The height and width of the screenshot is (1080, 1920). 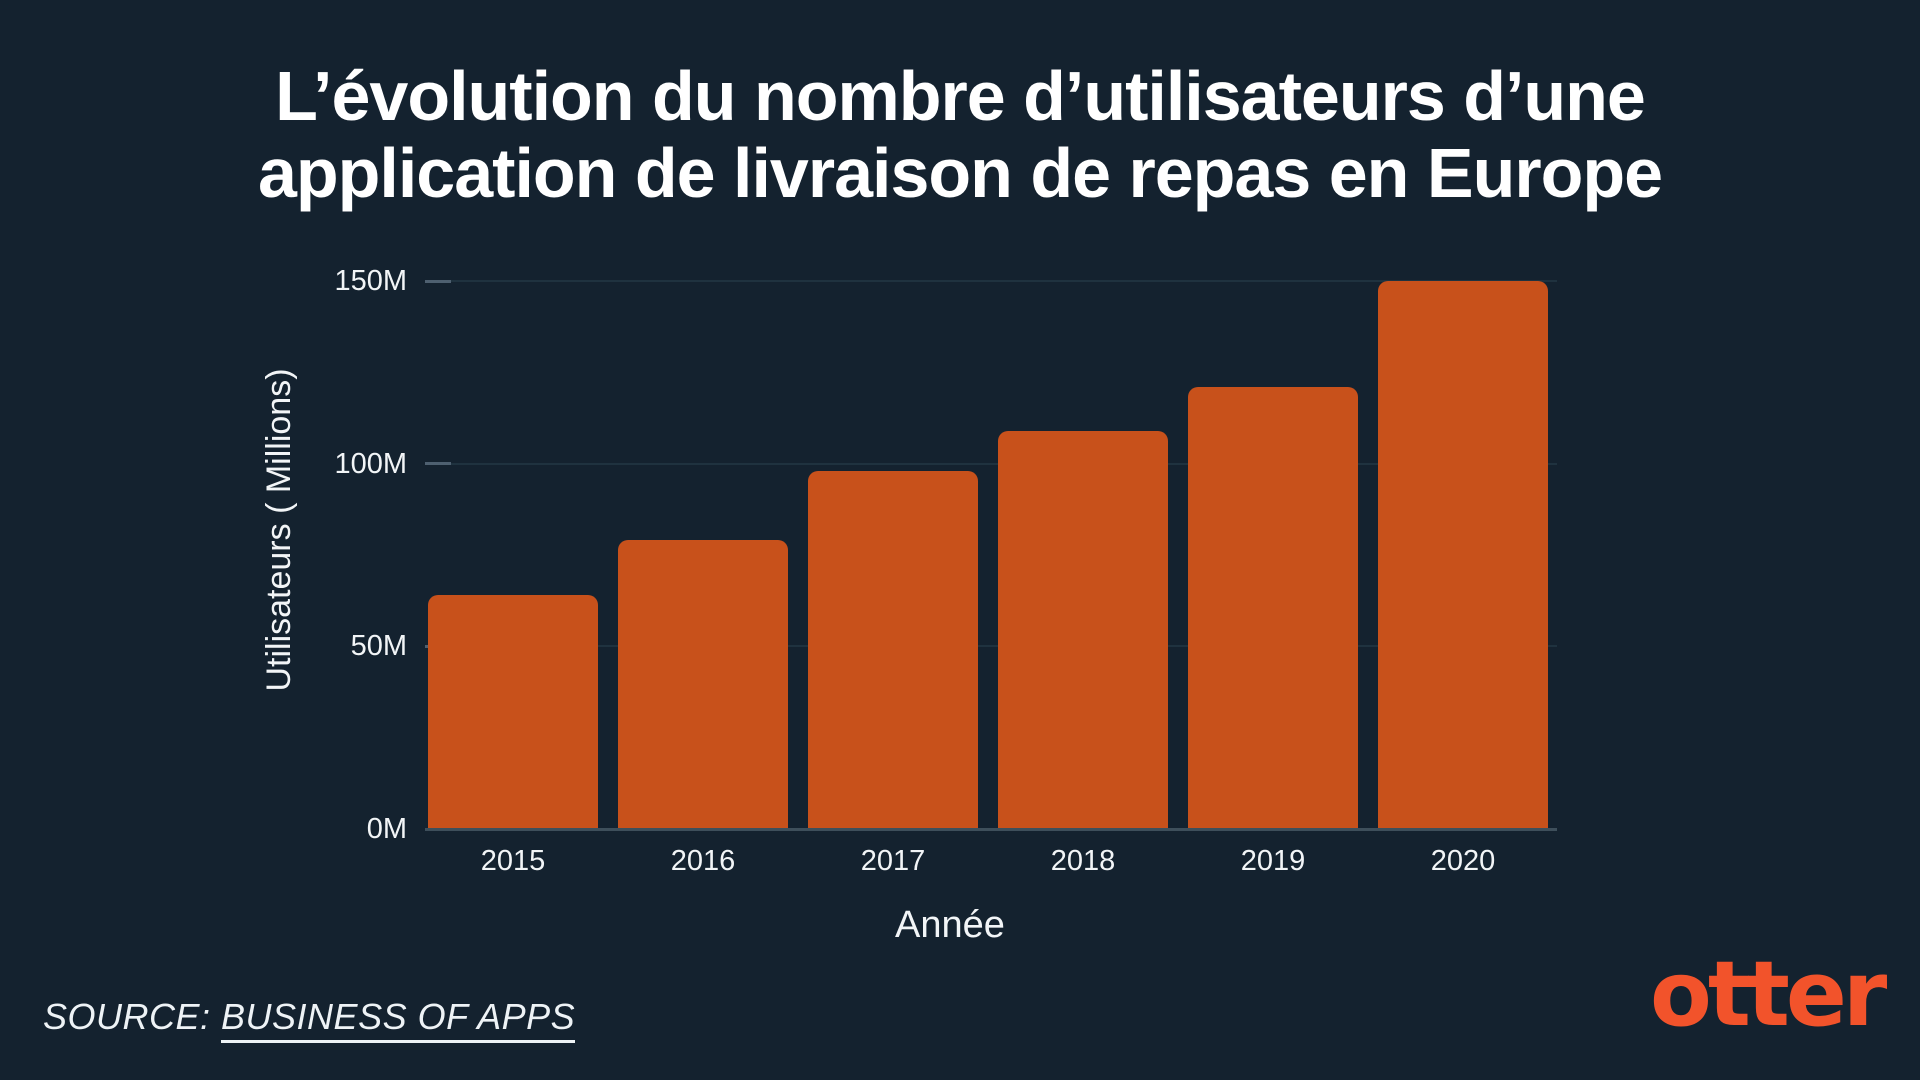 What do you see at coordinates (1463, 555) in the screenshot?
I see `bar-2020` at bounding box center [1463, 555].